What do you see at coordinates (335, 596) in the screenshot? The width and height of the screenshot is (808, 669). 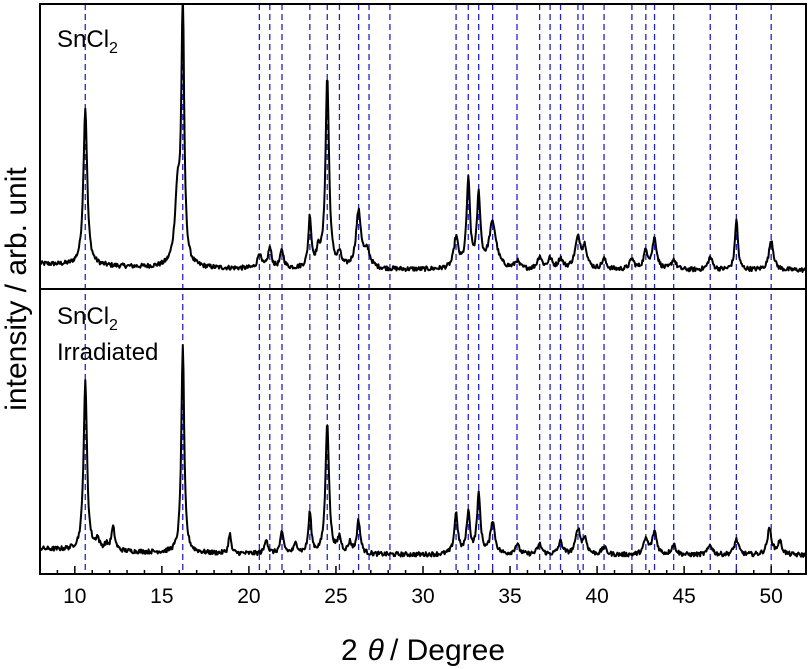 I see `x-tick-label-25: 25` at bounding box center [335, 596].